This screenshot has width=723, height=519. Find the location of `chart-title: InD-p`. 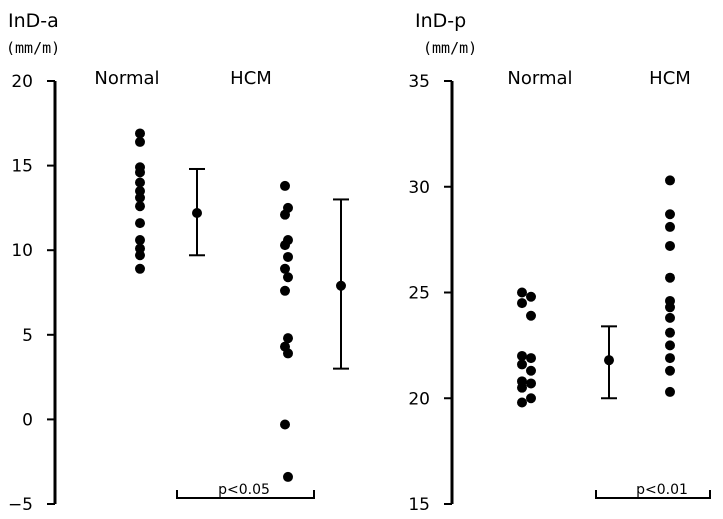

chart-title: InD-p is located at coordinates (440, 21).